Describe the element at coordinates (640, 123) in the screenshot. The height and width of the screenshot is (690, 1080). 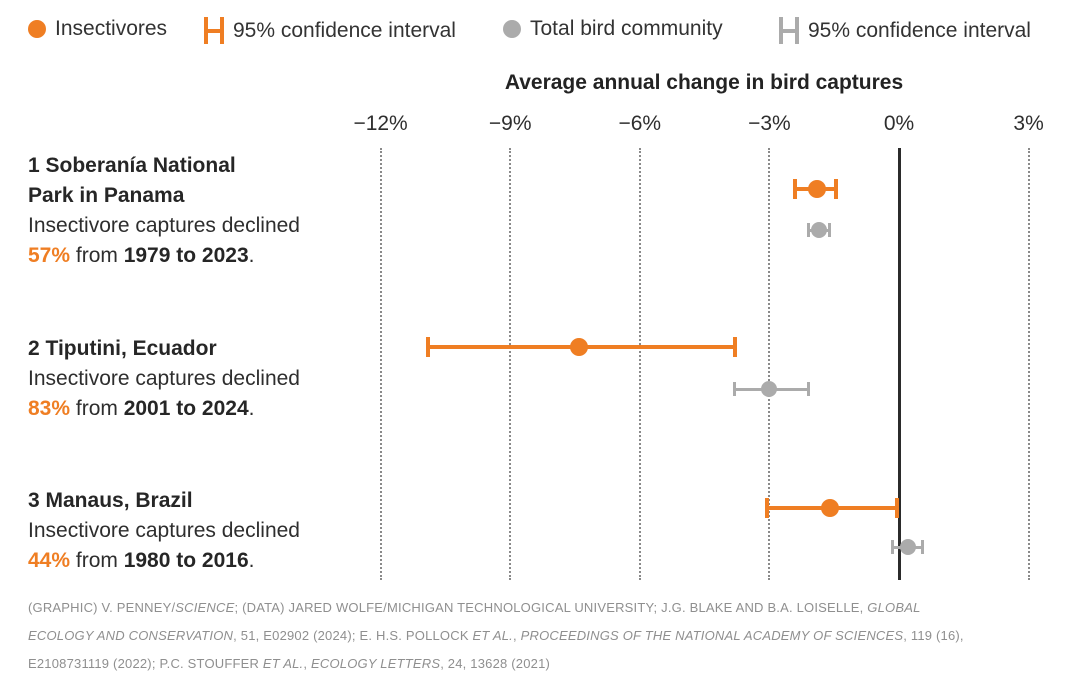
I see `x-tick-label: −6%` at that location.